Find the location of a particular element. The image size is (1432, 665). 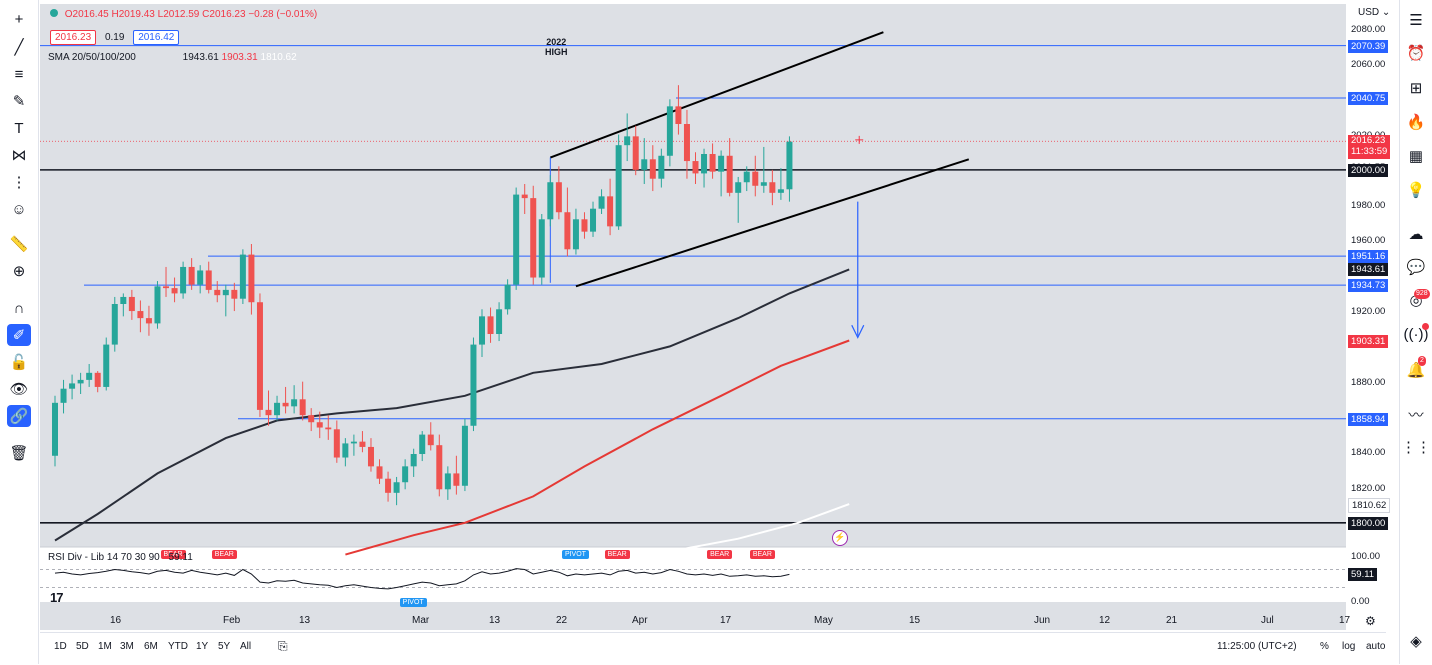

hotlist-icon: 🔥 is located at coordinates (1416, 122).